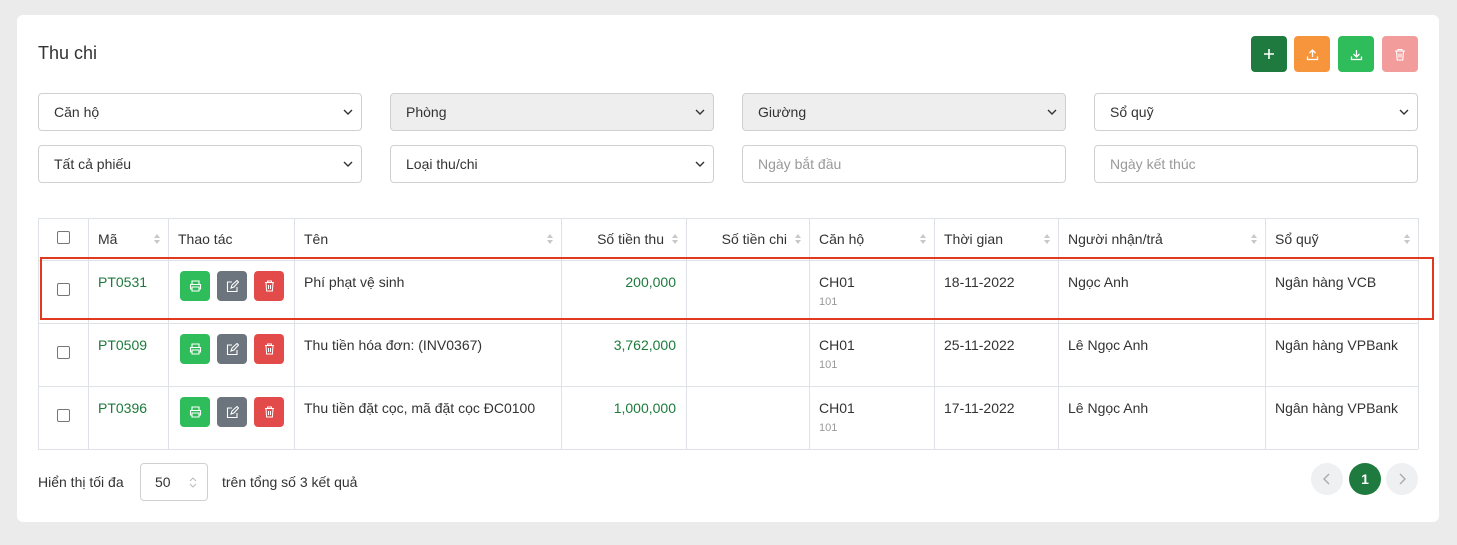 The width and height of the screenshot is (1457, 545). I want to click on select: Giường, so click(904, 112).